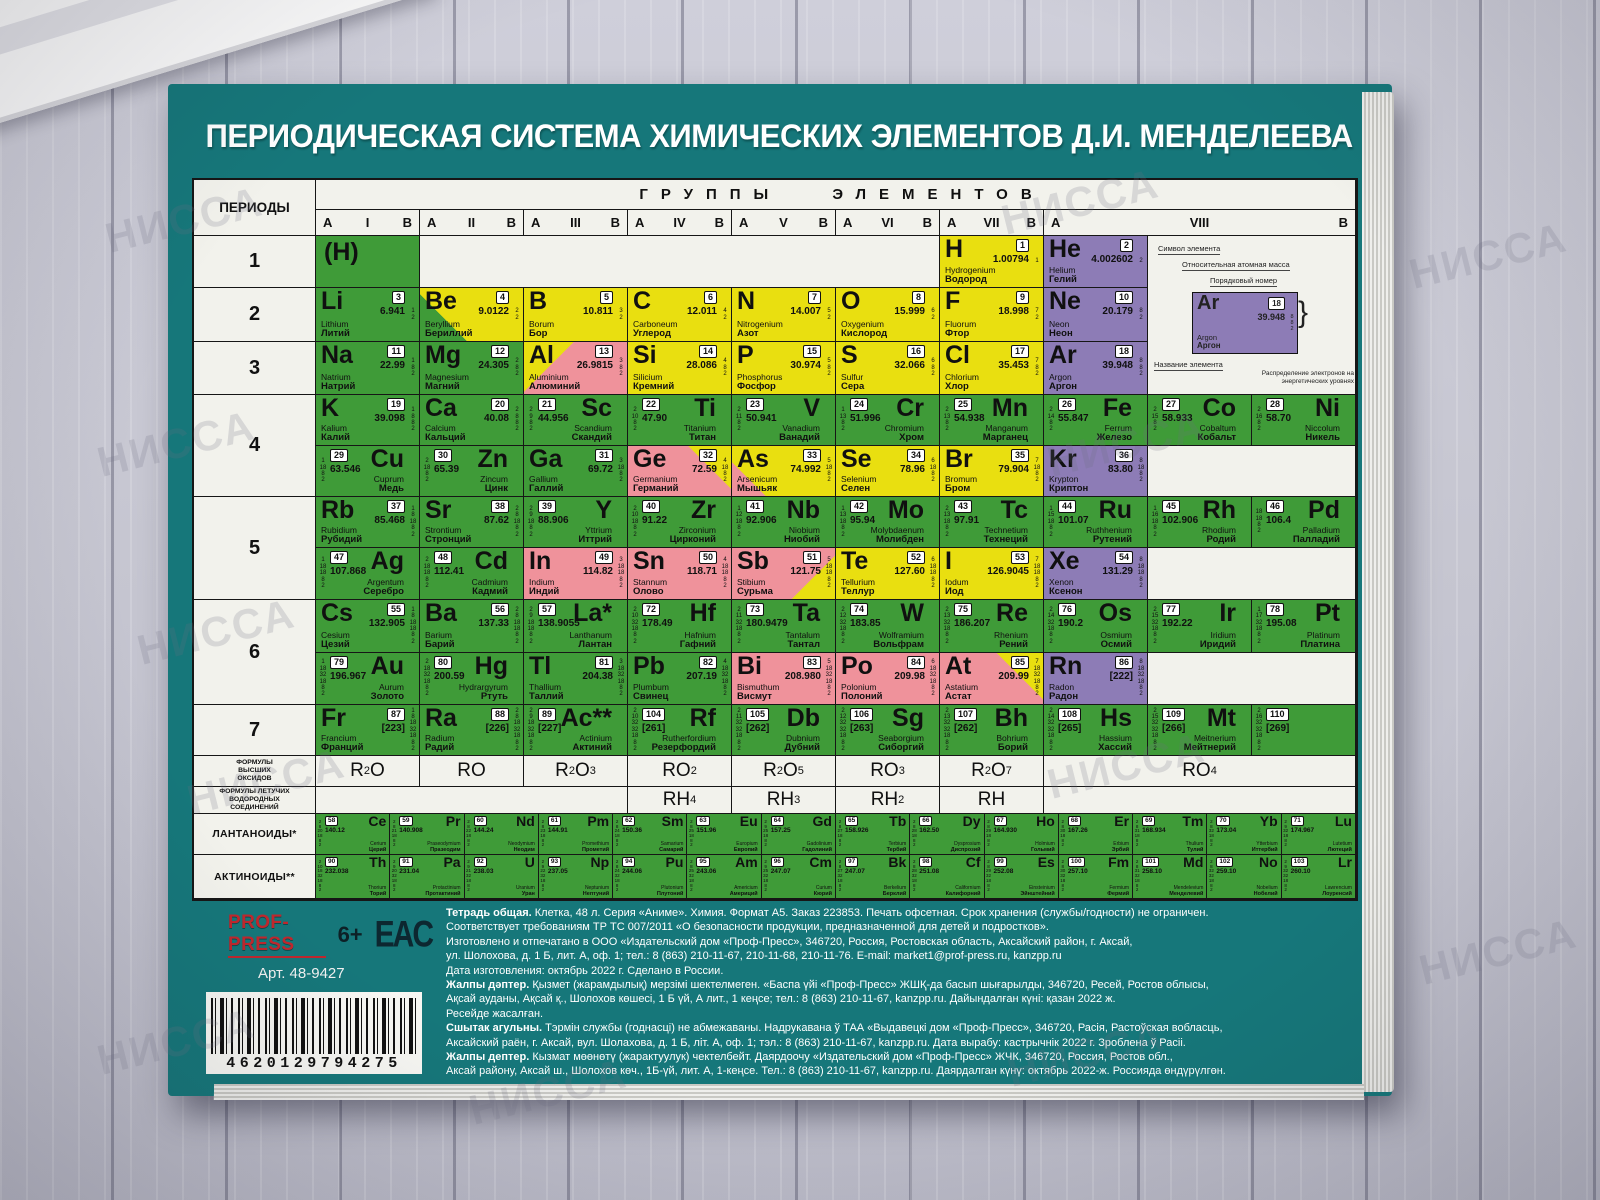 Image resolution: width=1600 pixels, height=1200 pixels. What do you see at coordinates (672, 887) in the screenshot?
I see `element-name-latin: Plutonium` at bounding box center [672, 887].